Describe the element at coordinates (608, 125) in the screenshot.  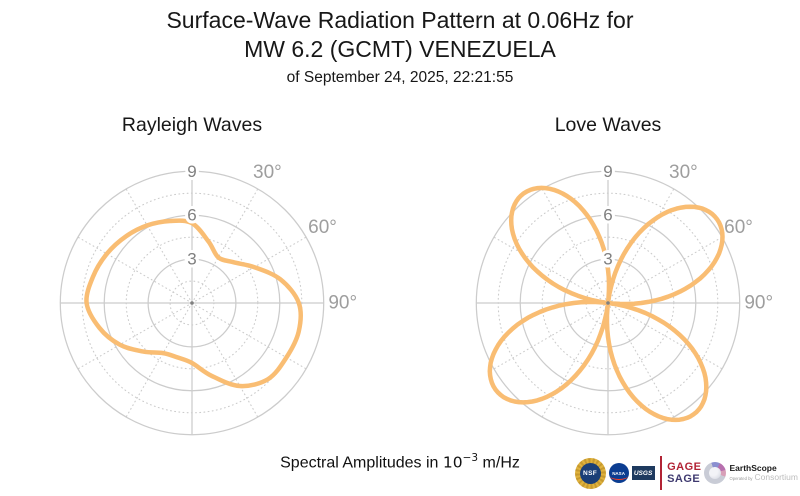
I see `love-waves-title: Love Waves` at that location.